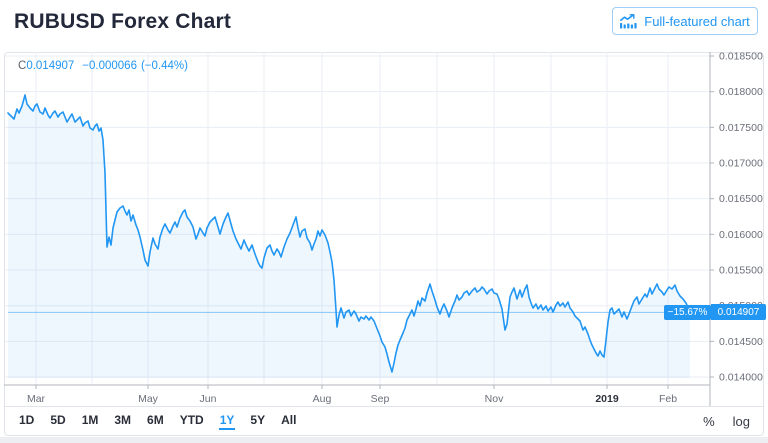  Describe the element at coordinates (697, 21) in the screenshot. I see `full-featured-chart-label: Full-featured chart` at that location.